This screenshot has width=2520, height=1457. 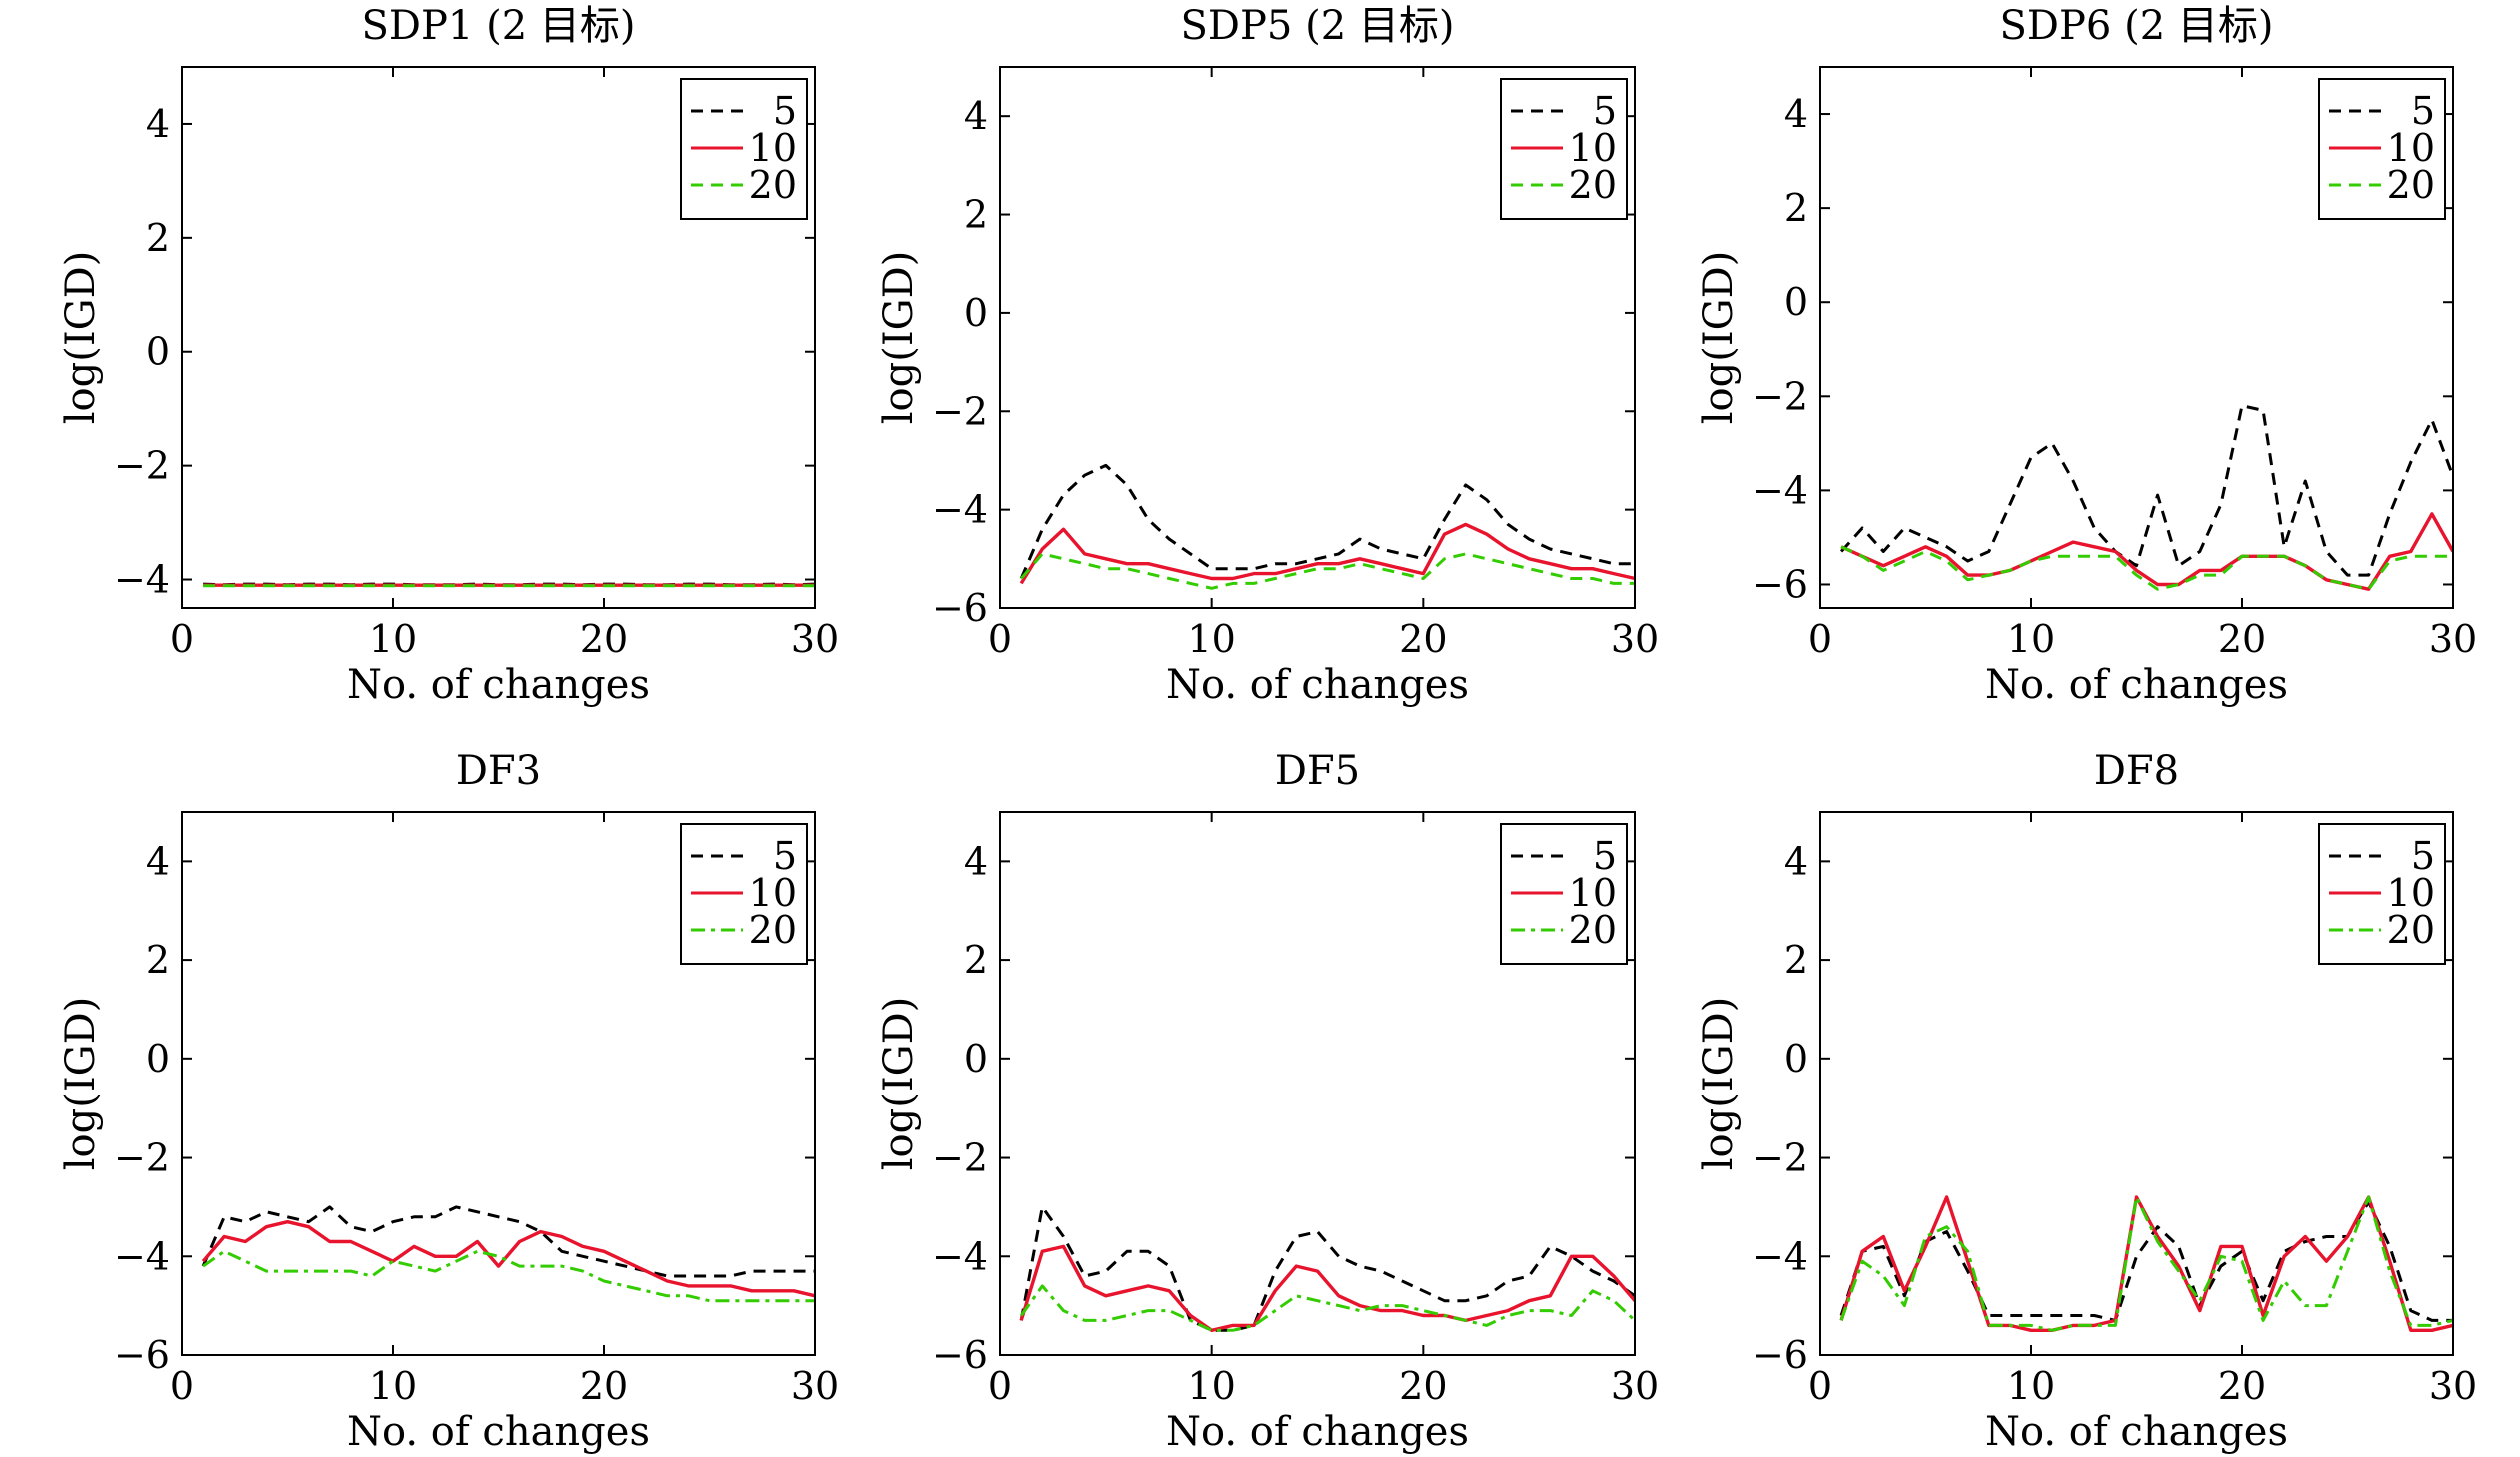 I want to click on chart-title: SDP1 (2 目标), so click(x=499, y=26).